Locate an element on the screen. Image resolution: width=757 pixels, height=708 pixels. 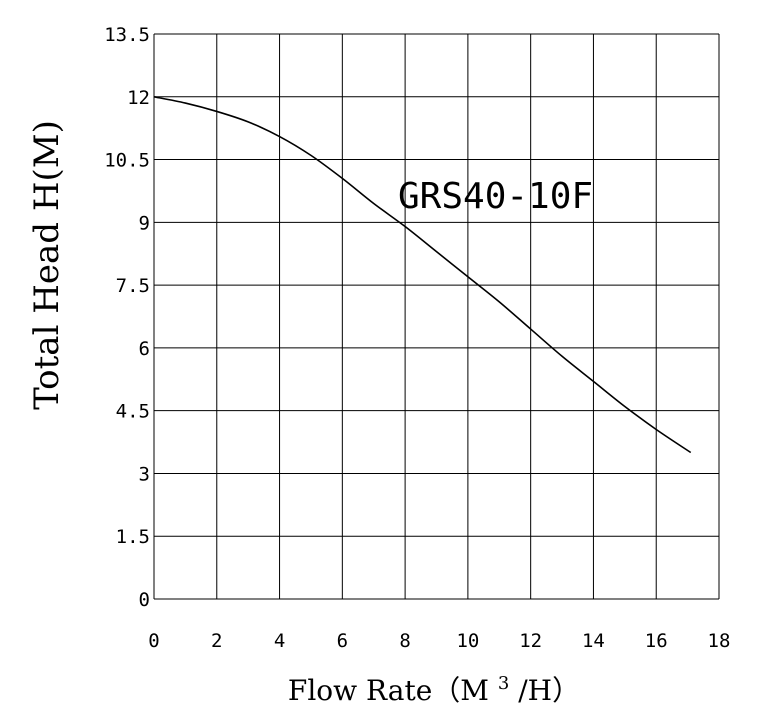
x-tick-label-7: 14 is located at coordinates (593, 641).